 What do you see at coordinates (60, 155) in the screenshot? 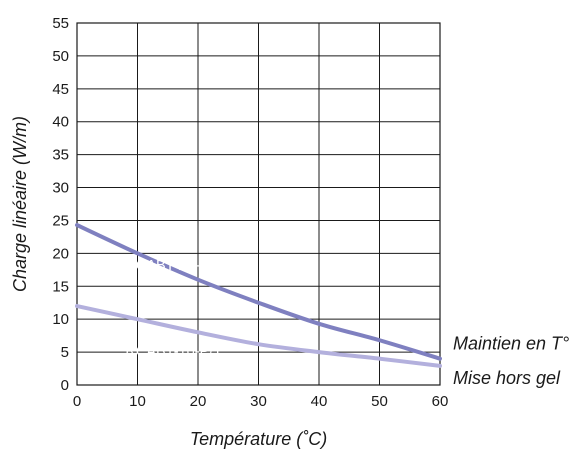
I see `y-tick-label: 35` at bounding box center [60, 155].